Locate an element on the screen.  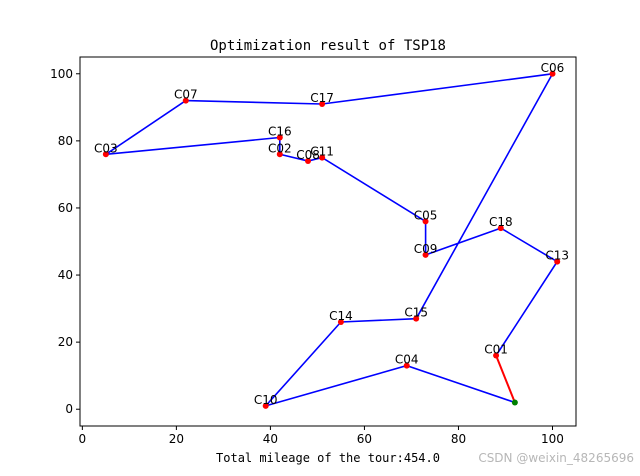
start-point is located at coordinates (514, 402).